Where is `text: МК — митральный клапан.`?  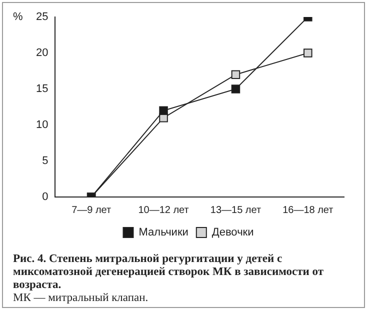
text: МК — митральный клапан. is located at coordinates (81, 298).